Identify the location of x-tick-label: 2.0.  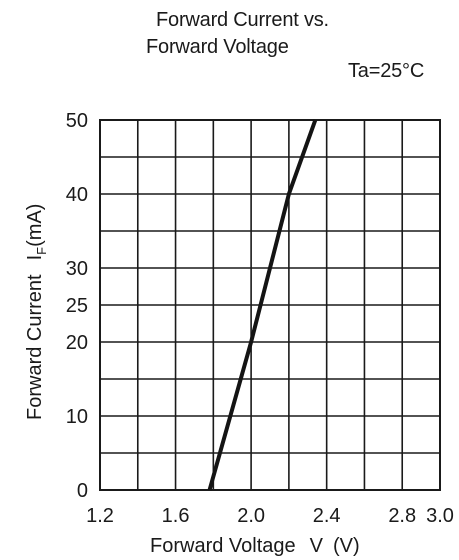
(251, 516).